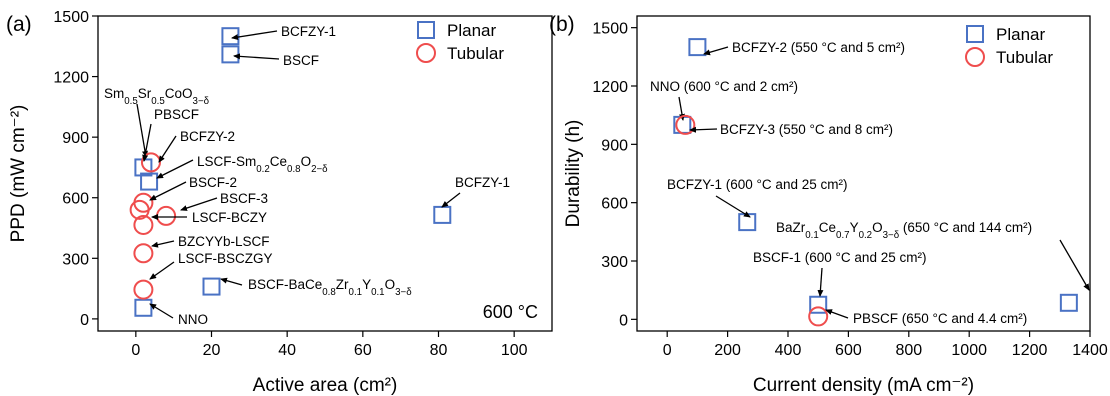 The width and height of the screenshot is (1110, 396). Describe the element at coordinates (193, 319) in the screenshot. I see `point-annotation: NNO` at that location.